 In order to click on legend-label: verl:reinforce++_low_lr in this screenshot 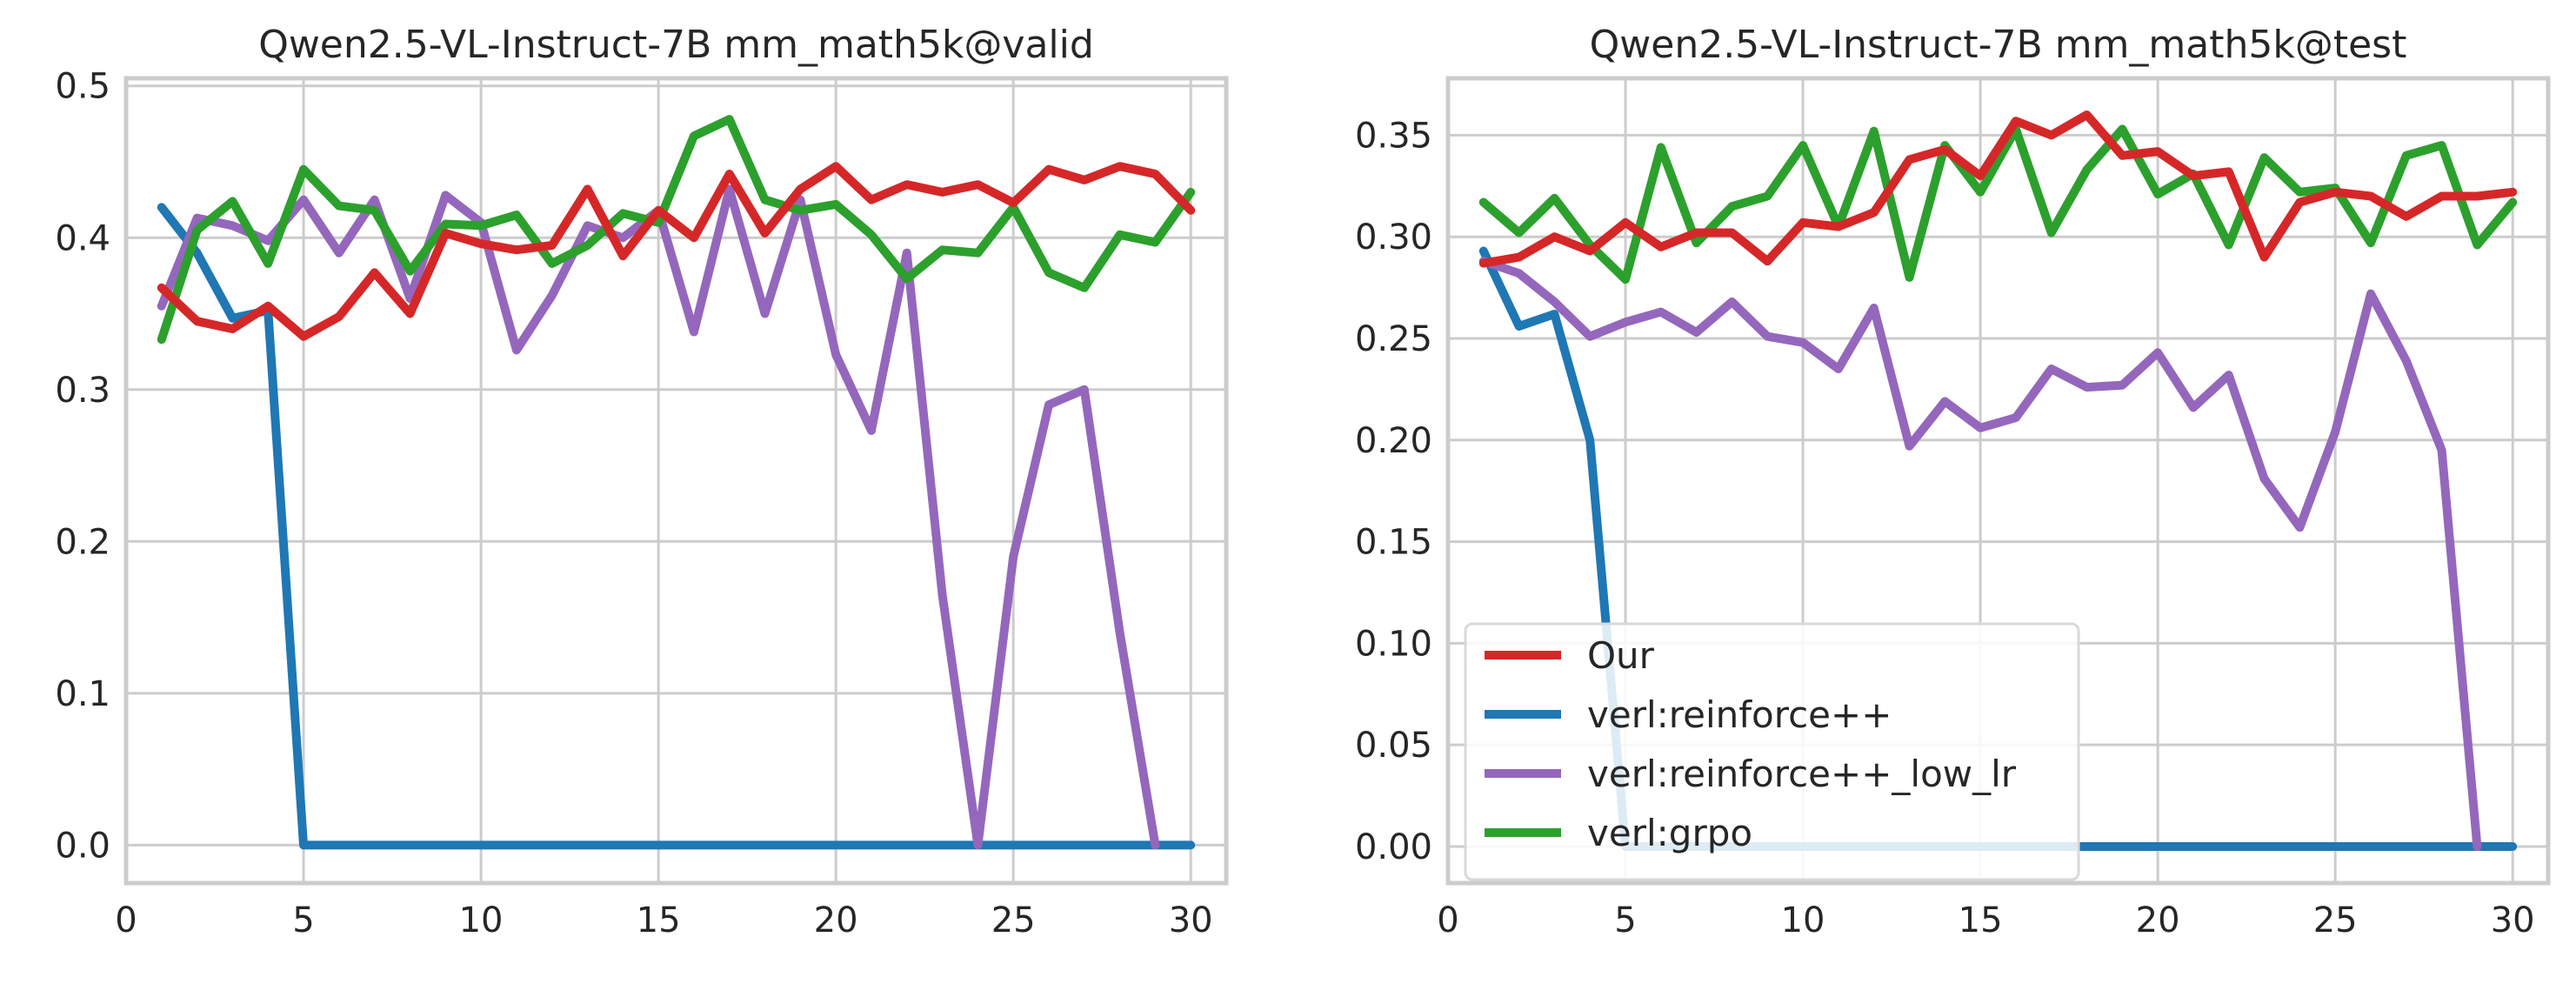, I will do `click(1802, 774)`.